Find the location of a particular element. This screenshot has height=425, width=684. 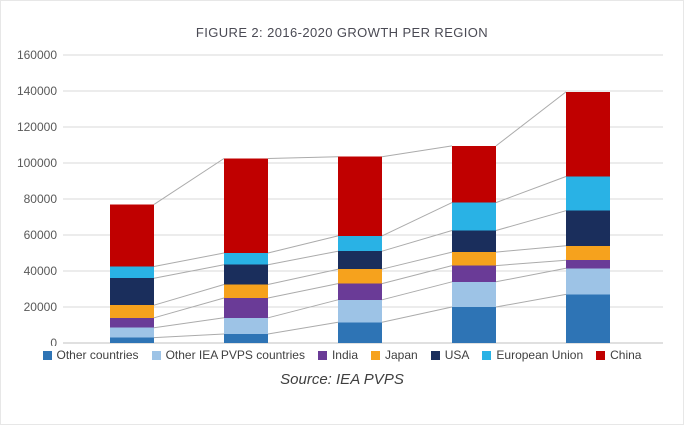

chart-title: FIGURE 2: 2016-2020 GROWTH PER REGION is located at coordinates (342, 32).